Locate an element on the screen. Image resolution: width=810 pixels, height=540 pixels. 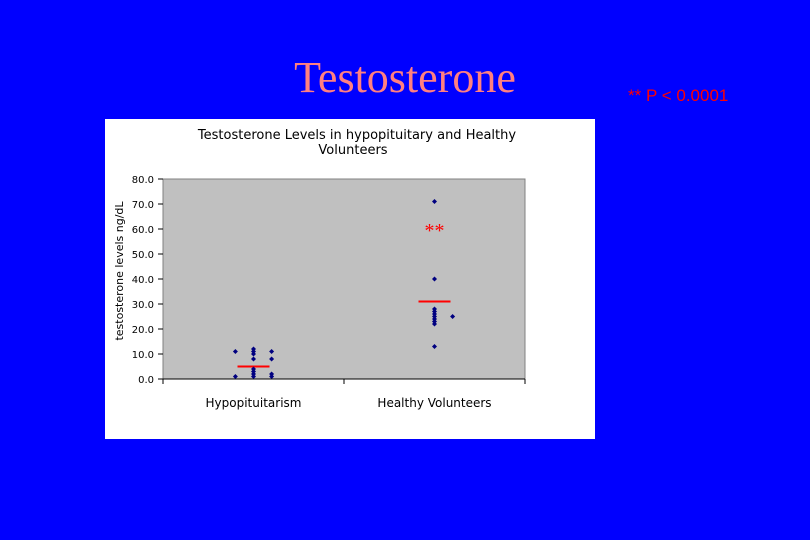
y-tick-label: 20.0 is located at coordinates (143, 330).